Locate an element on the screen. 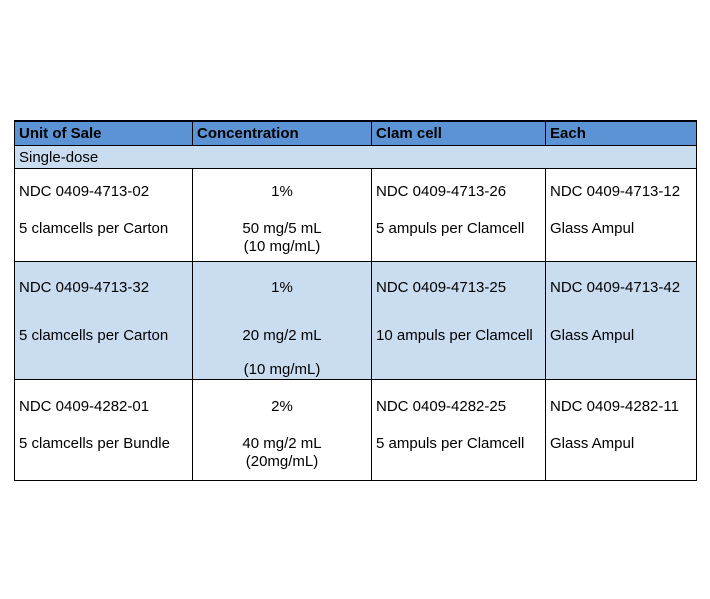  ndc-code: NDC 0409-4282-11 is located at coordinates (614, 406).